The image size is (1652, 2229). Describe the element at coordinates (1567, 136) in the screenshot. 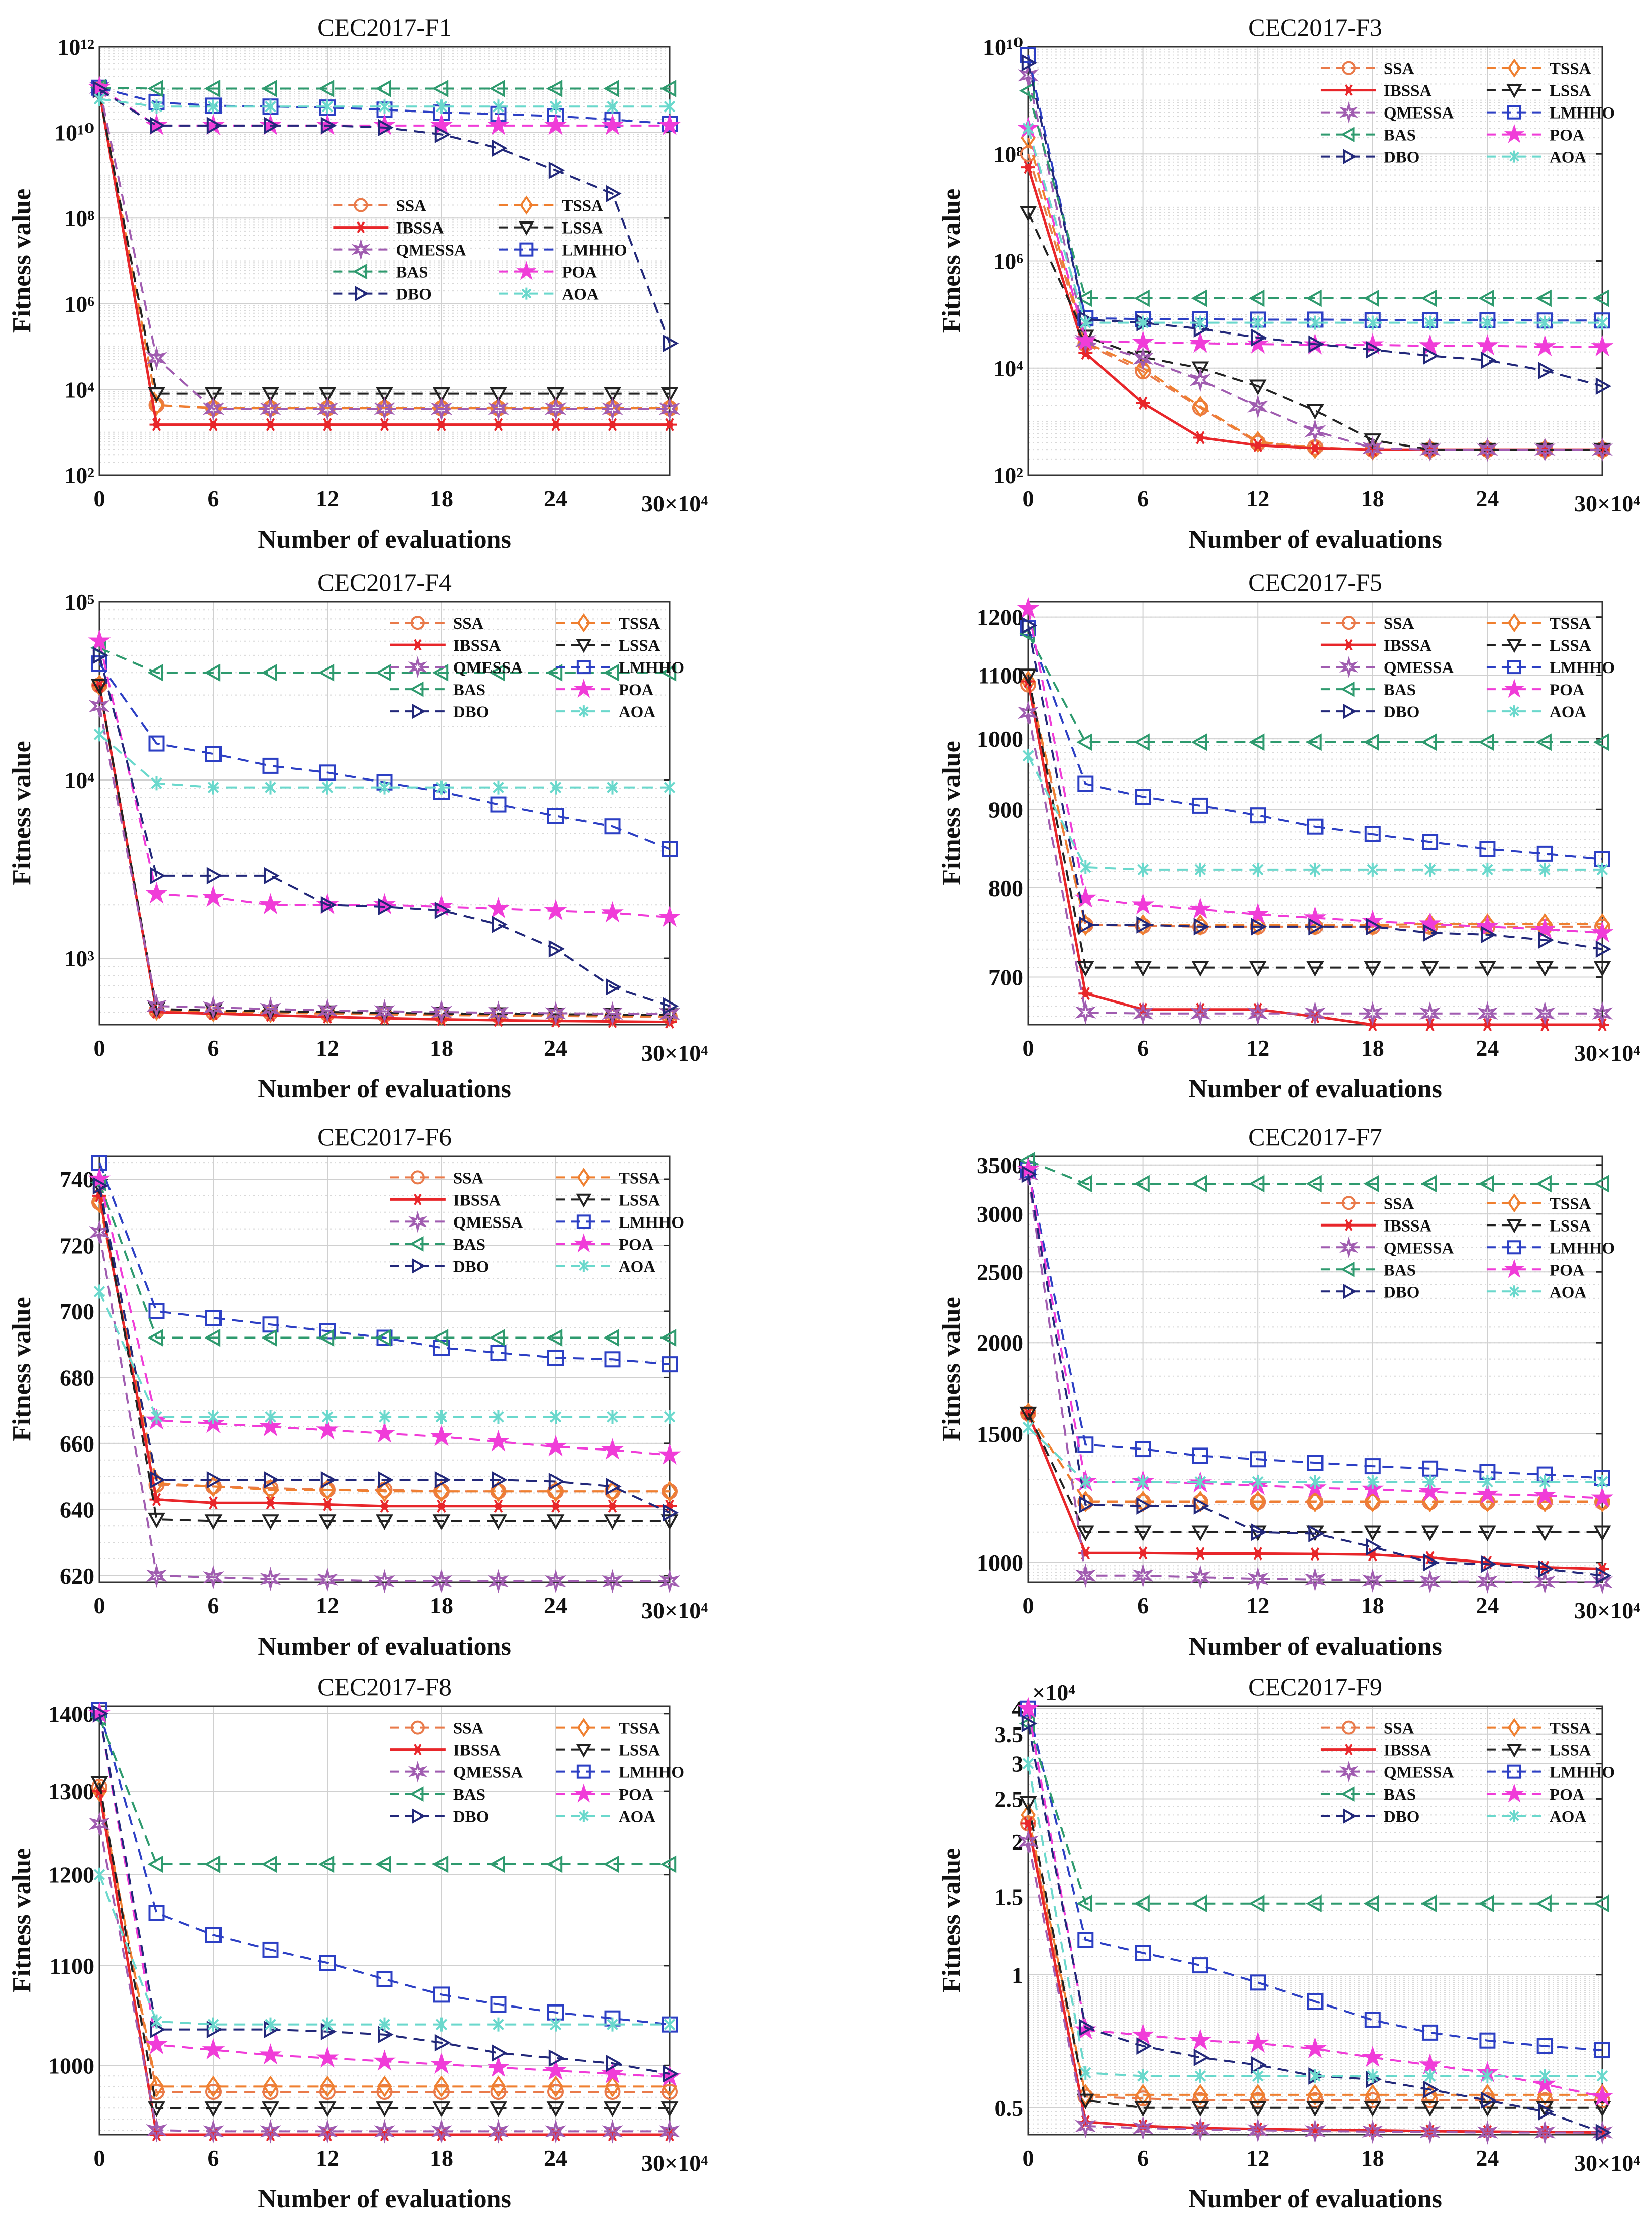

I see `legend-label: POA` at that location.